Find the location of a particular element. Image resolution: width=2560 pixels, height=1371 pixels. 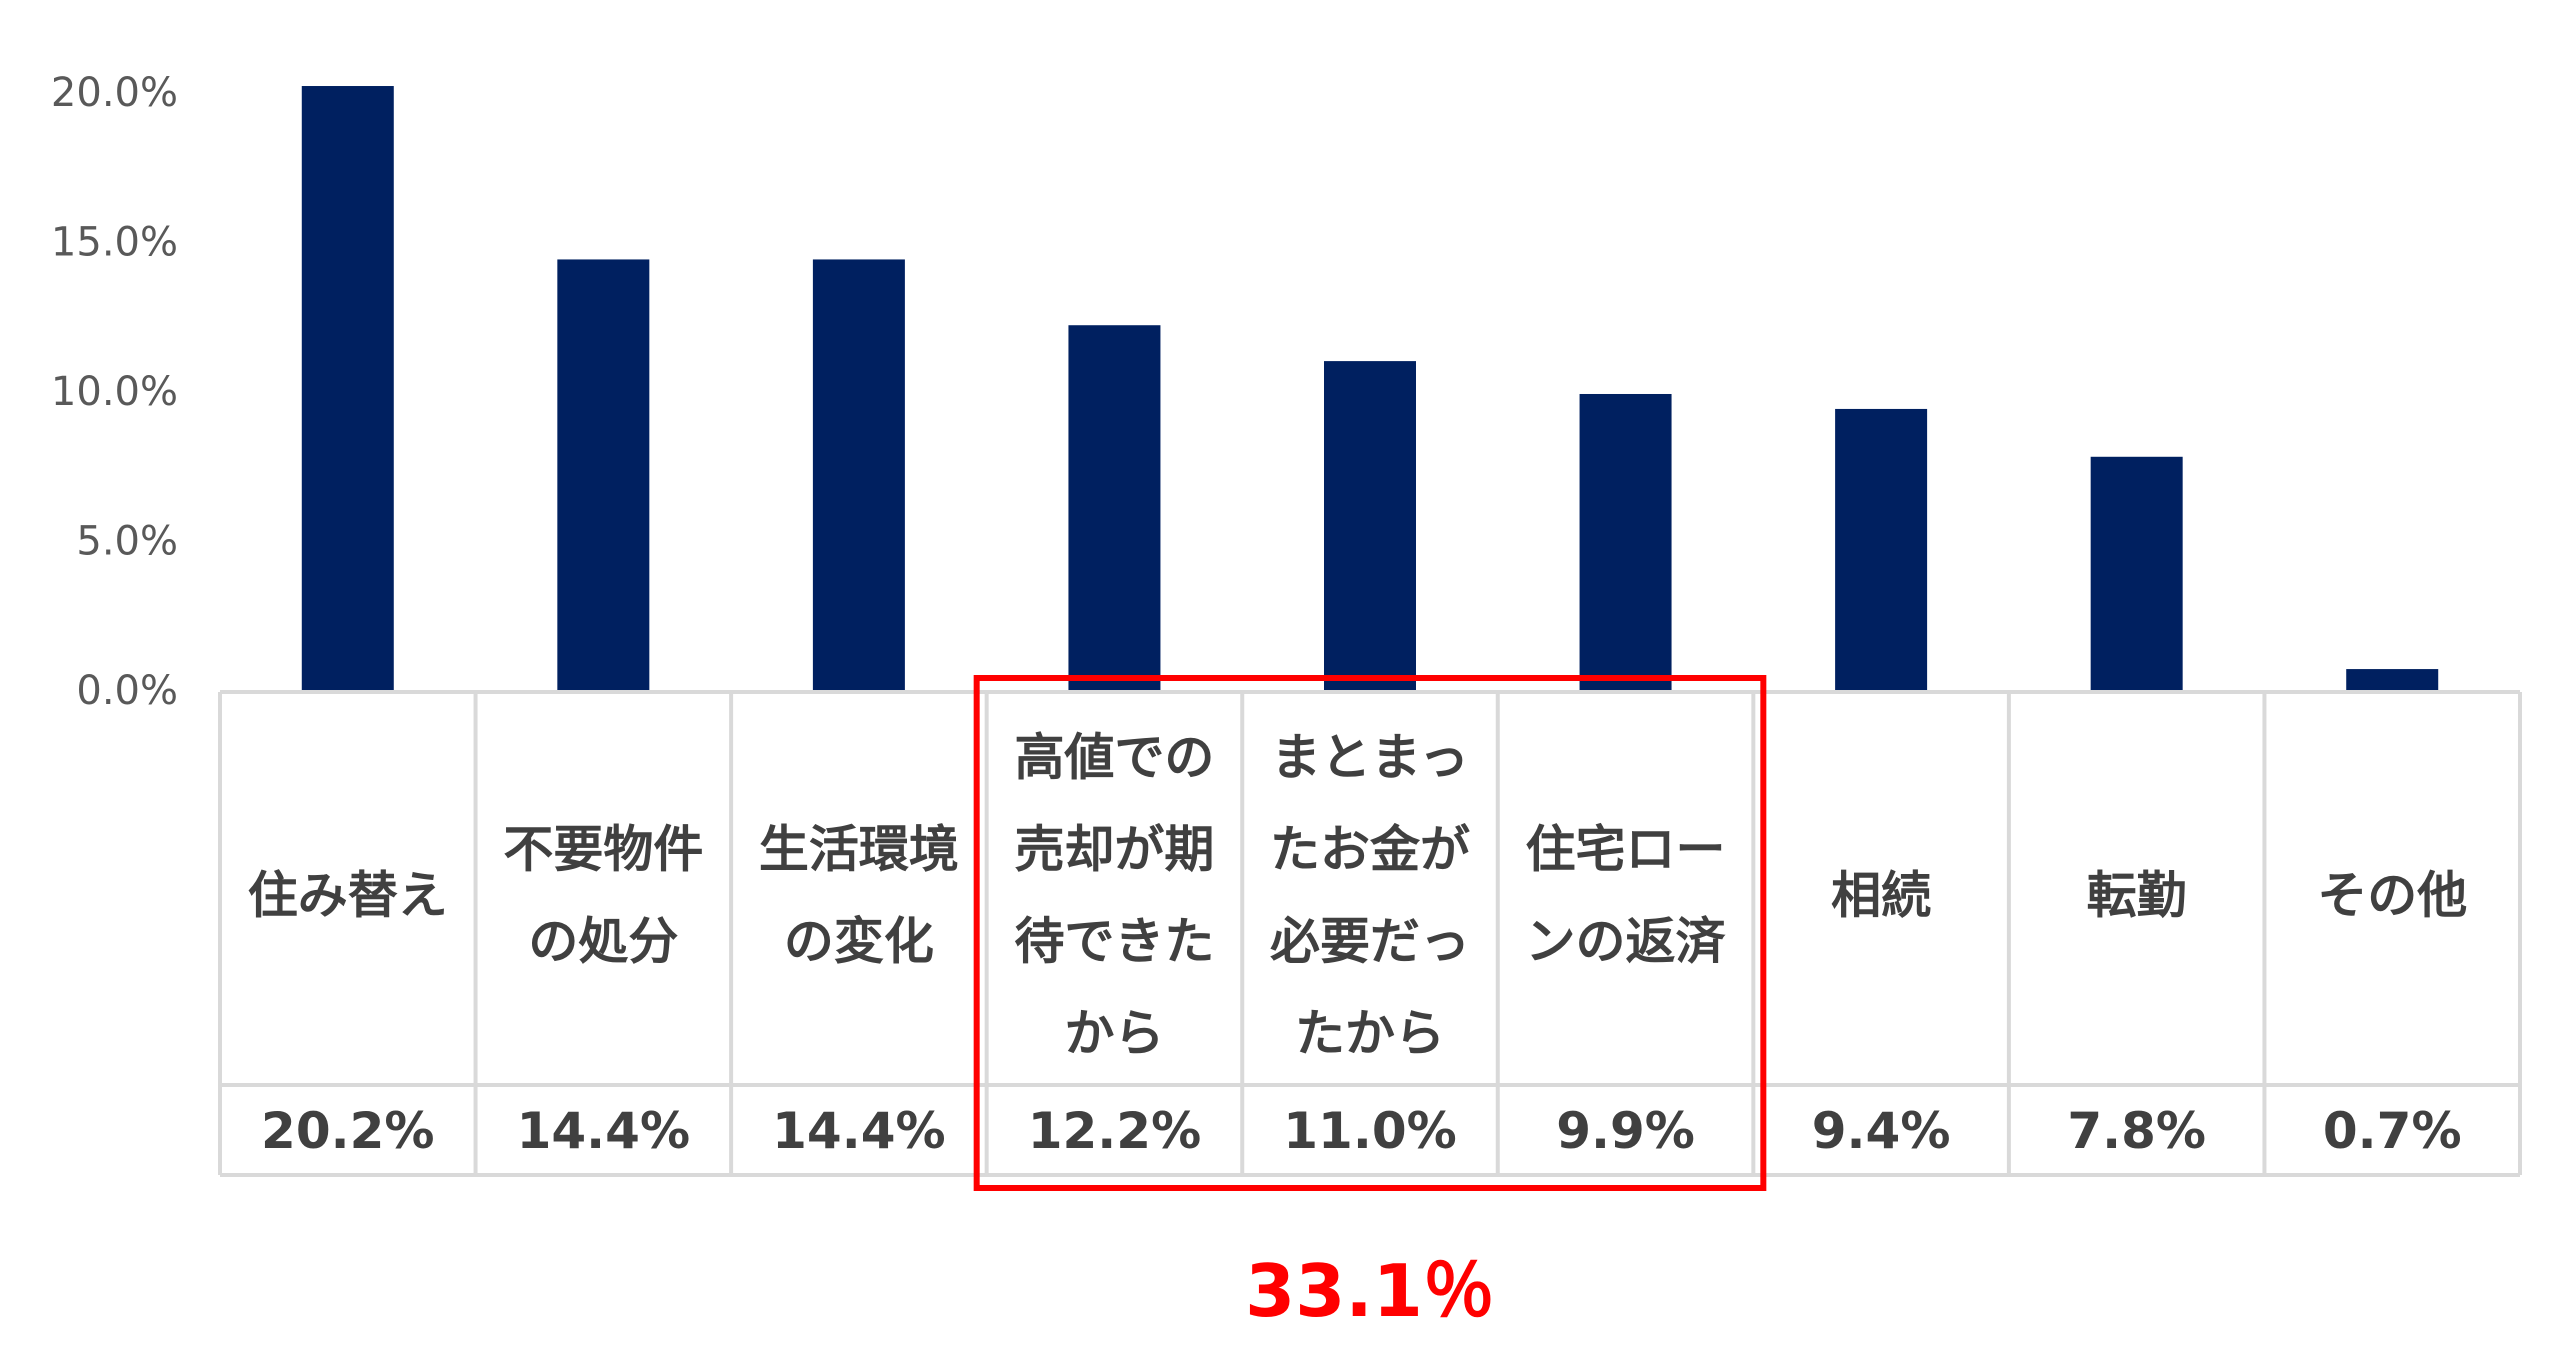

category-label: 住み替え is located at coordinates (348, 896).